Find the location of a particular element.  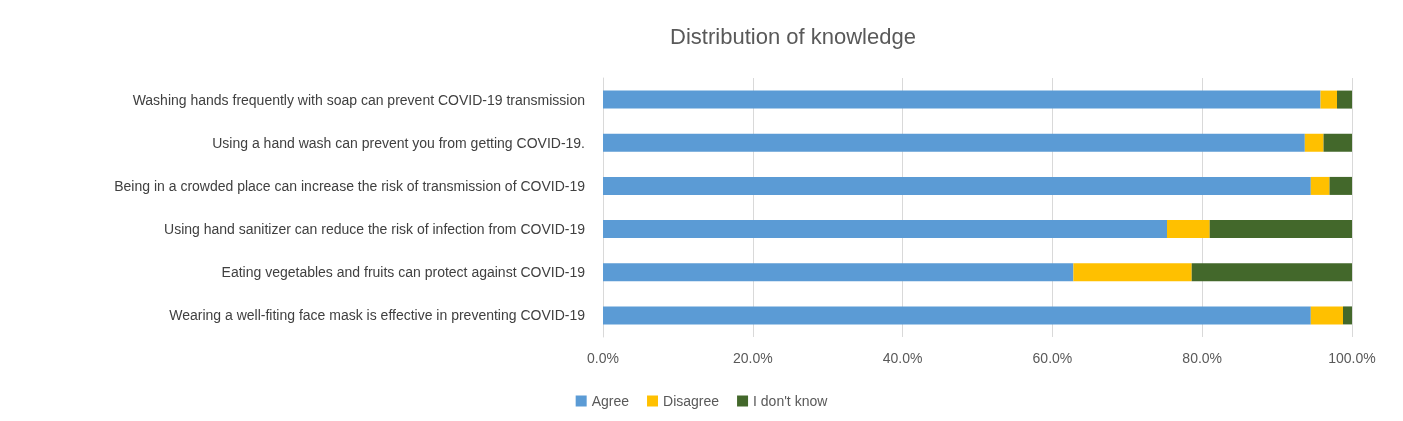

y-tick-label: Eating vegetables and fruits can protect against COVID-19 is located at coordinates (403, 272).